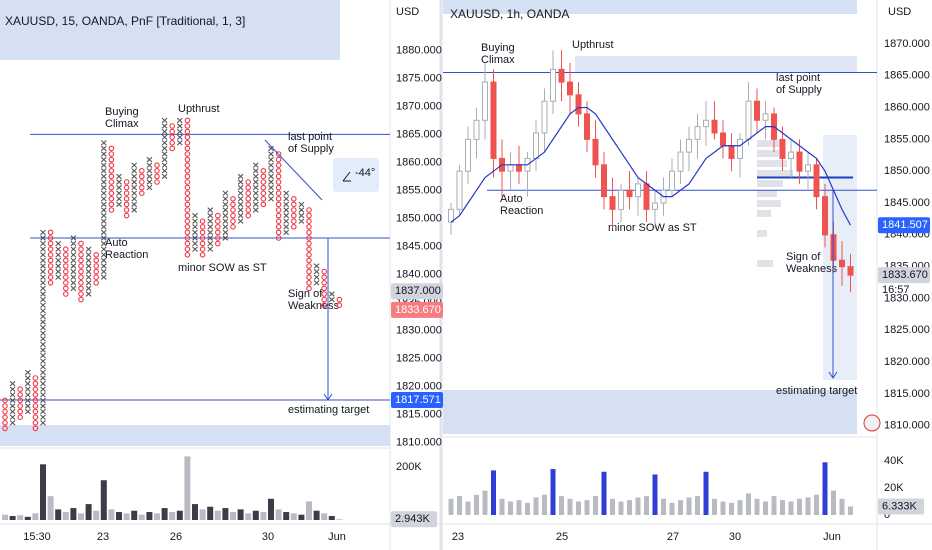 This screenshot has height=550, width=932. What do you see at coordinates (840, 257) in the screenshot?
I see `projection-zone` at bounding box center [840, 257].